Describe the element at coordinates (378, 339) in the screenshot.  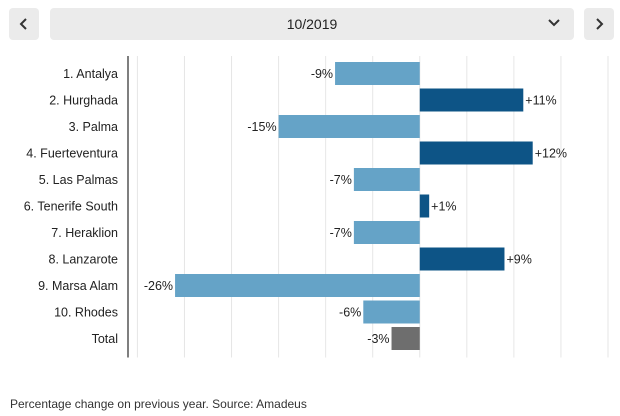
I see `value-label: -3%` at that location.